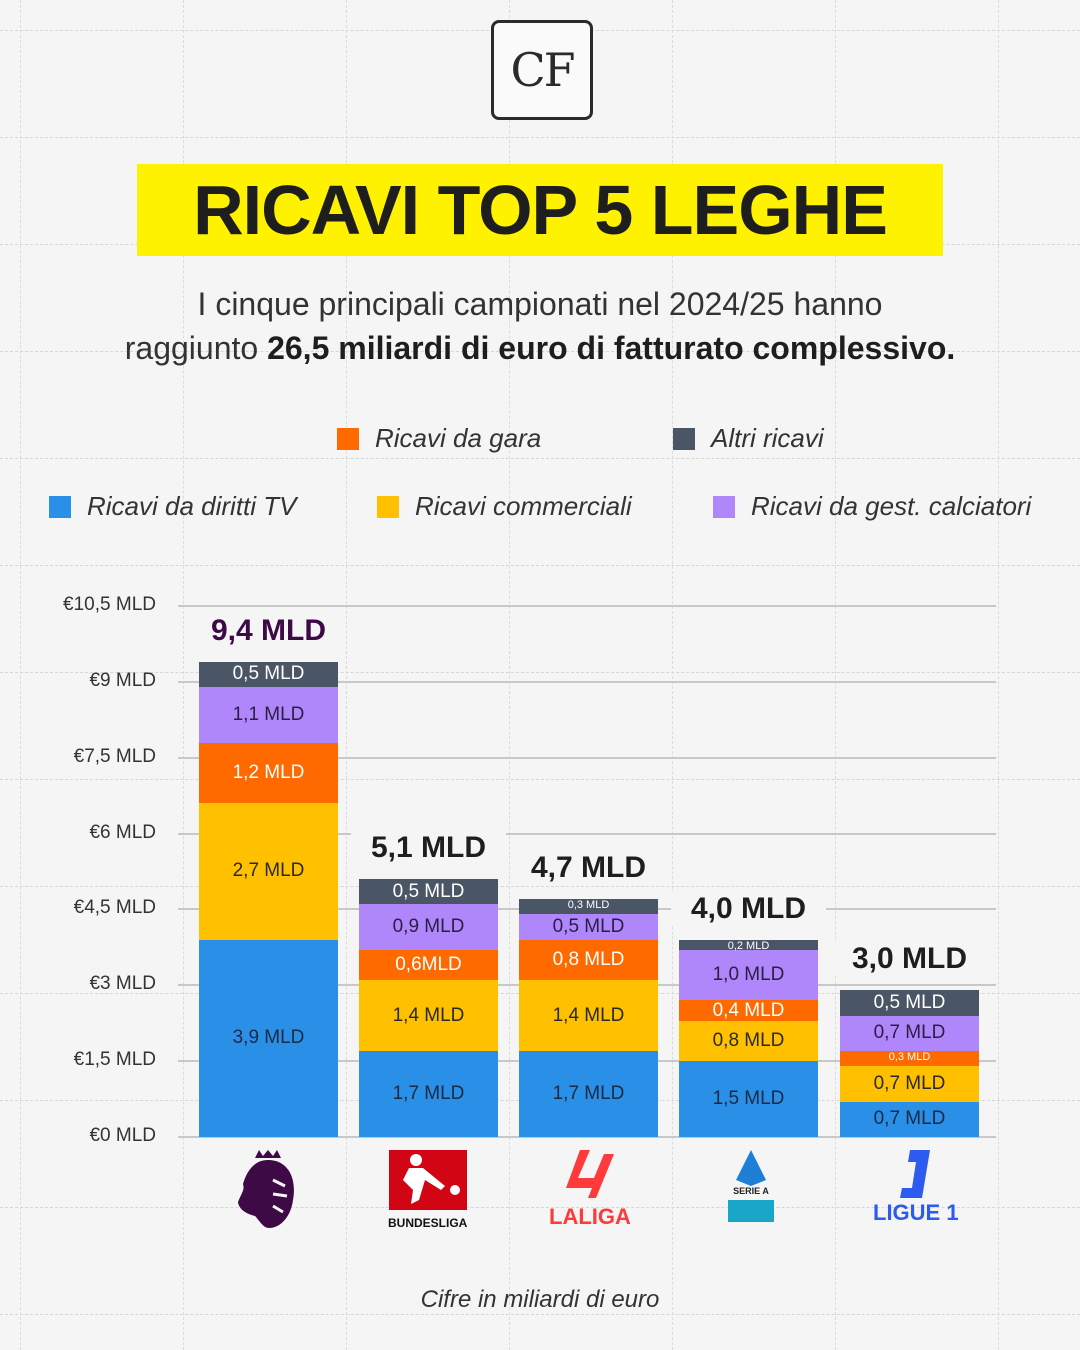  Describe the element at coordinates (122, 1135) in the screenshot. I see `y-tick-label: €0 MLD` at that location.